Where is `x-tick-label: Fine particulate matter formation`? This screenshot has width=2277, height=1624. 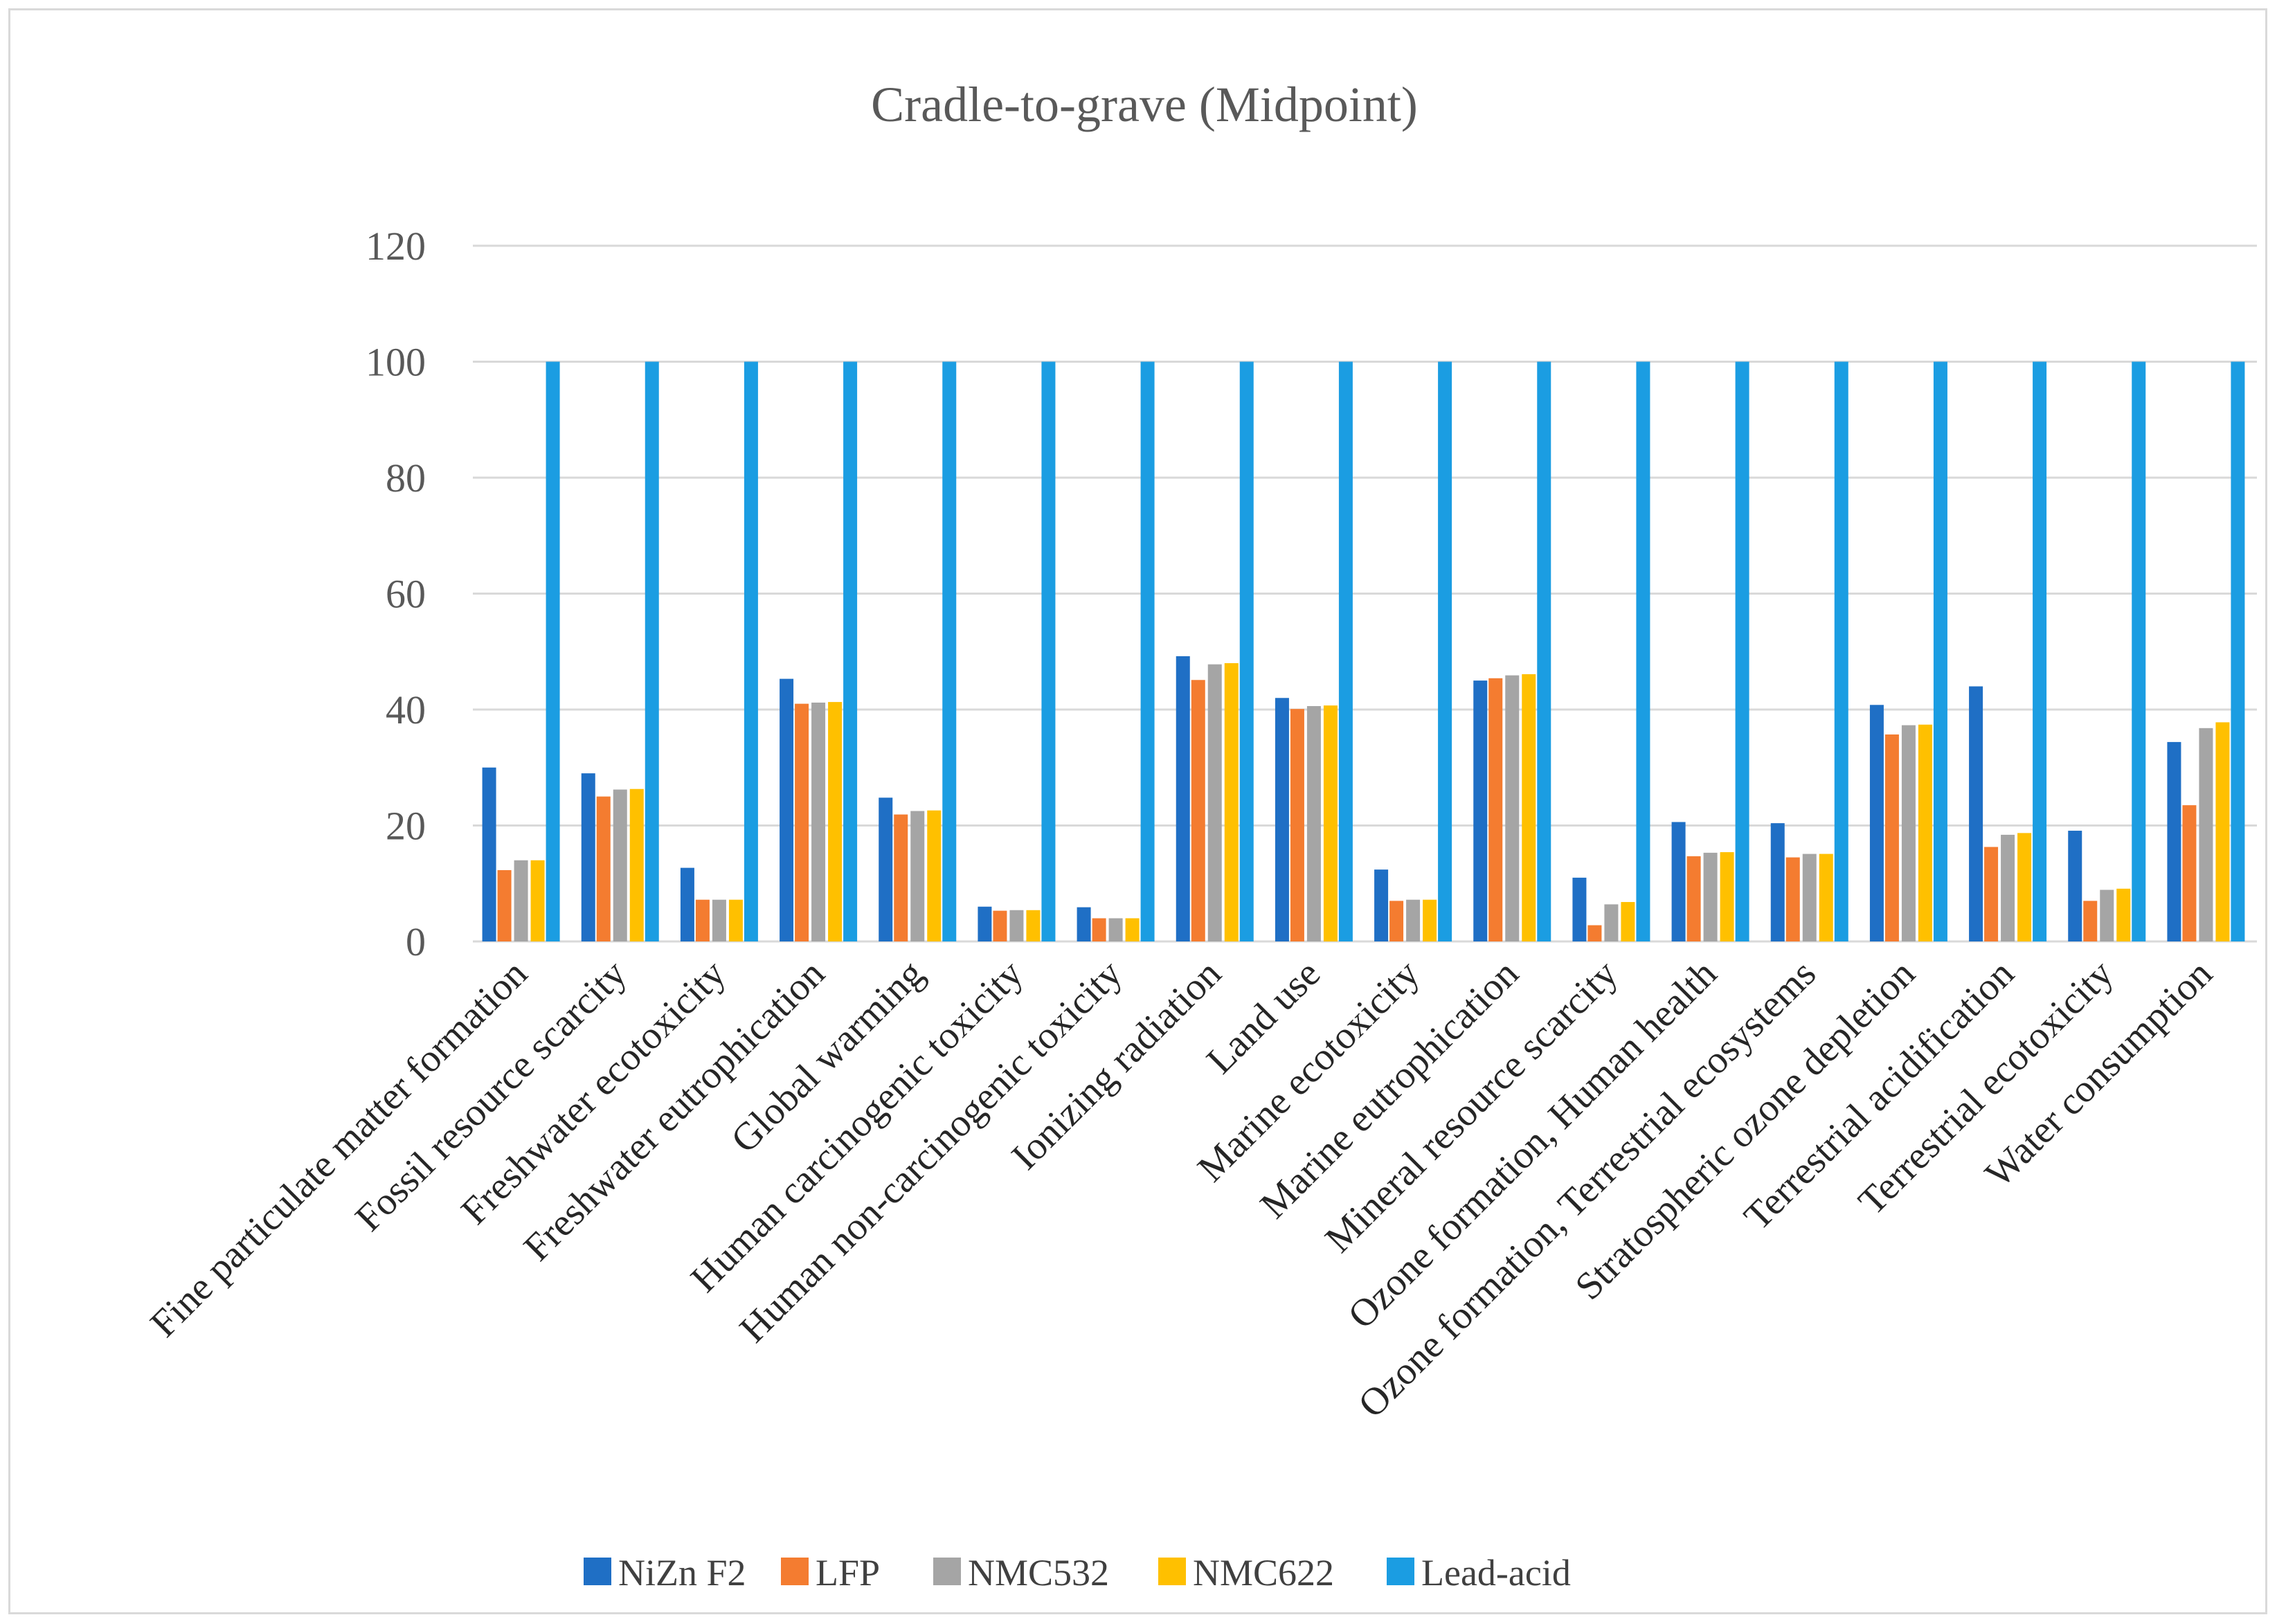
x-tick-label: Fine particulate matter formation is located at coordinates (338, 1148).